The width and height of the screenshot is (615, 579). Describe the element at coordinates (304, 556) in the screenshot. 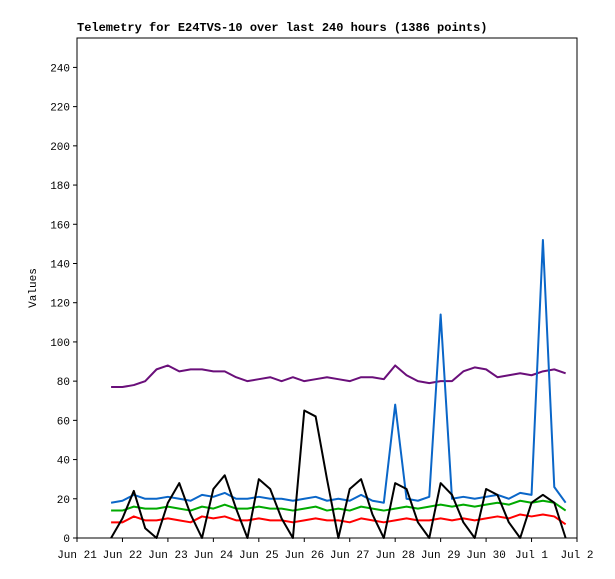

I see `x-tick-label: Jun 26` at that location.